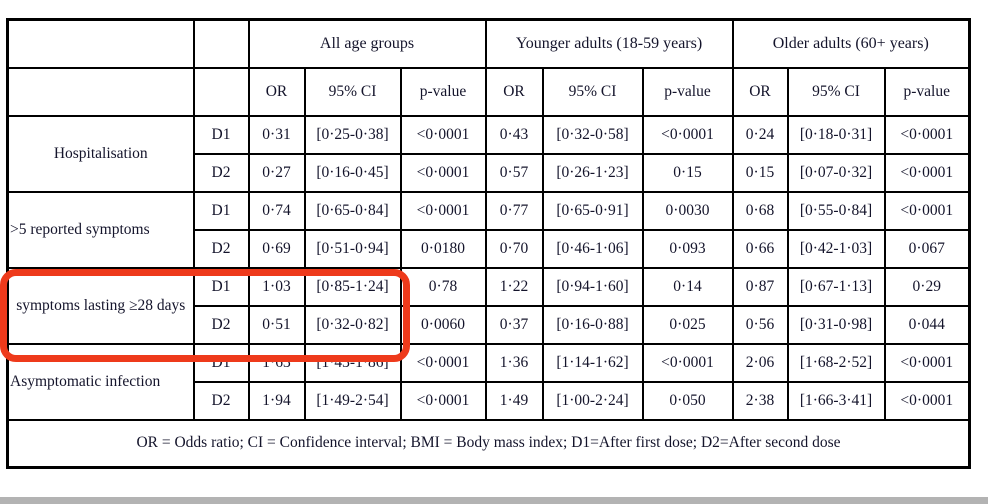 The width and height of the screenshot is (988, 504). I want to click on outcome-label-5-reported-symptoms: >5 reported symptoms, so click(100, 229).